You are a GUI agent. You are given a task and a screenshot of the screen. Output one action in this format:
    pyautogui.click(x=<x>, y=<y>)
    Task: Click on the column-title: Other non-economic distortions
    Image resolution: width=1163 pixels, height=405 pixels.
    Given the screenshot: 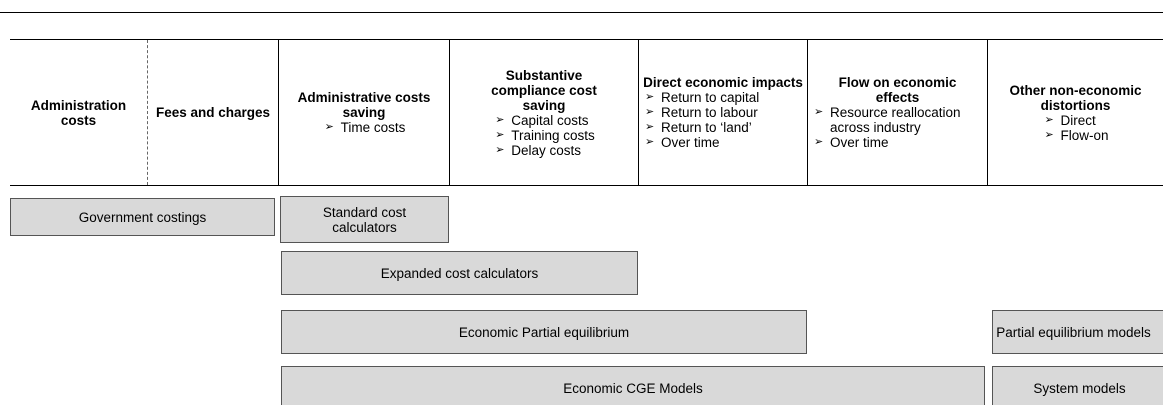 What is the action you would take?
    pyautogui.click(x=1075, y=97)
    